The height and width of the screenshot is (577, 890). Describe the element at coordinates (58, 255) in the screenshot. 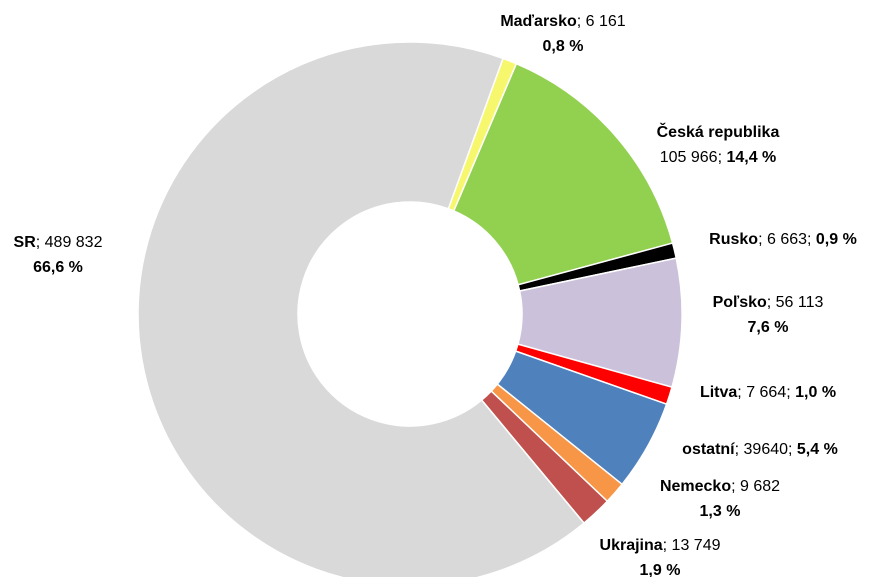

I see `data-label: SR; 489 832 66,6 %` at that location.